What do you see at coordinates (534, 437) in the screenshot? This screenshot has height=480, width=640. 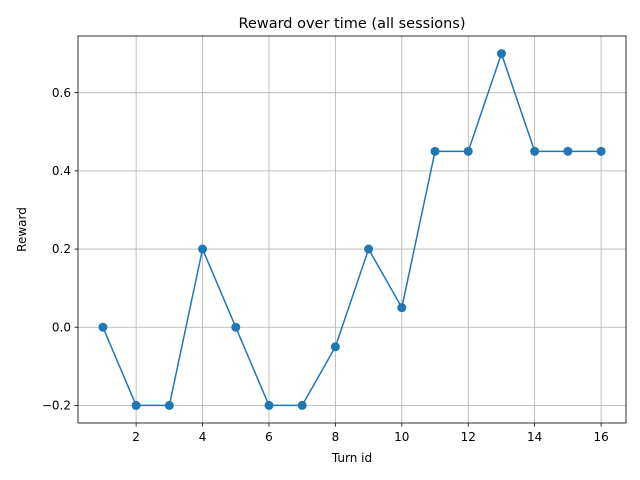 I see `x-tick-label: 14` at bounding box center [534, 437].